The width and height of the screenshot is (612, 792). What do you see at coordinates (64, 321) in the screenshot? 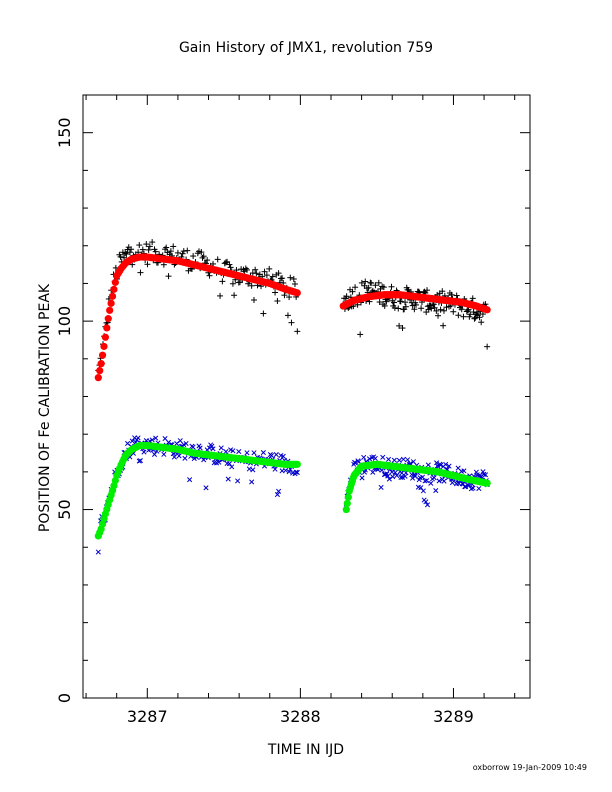
I see `y-tick-label: 100` at bounding box center [64, 321].